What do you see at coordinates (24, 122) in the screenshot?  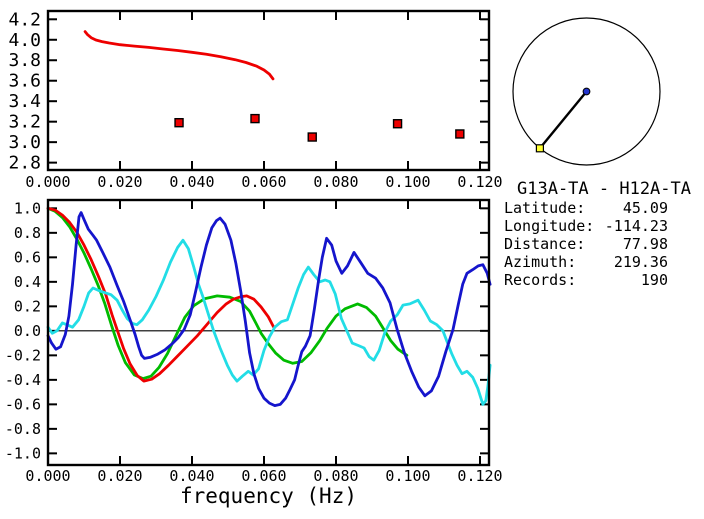 I see `y-tick-label: 3.2` at bounding box center [24, 122].